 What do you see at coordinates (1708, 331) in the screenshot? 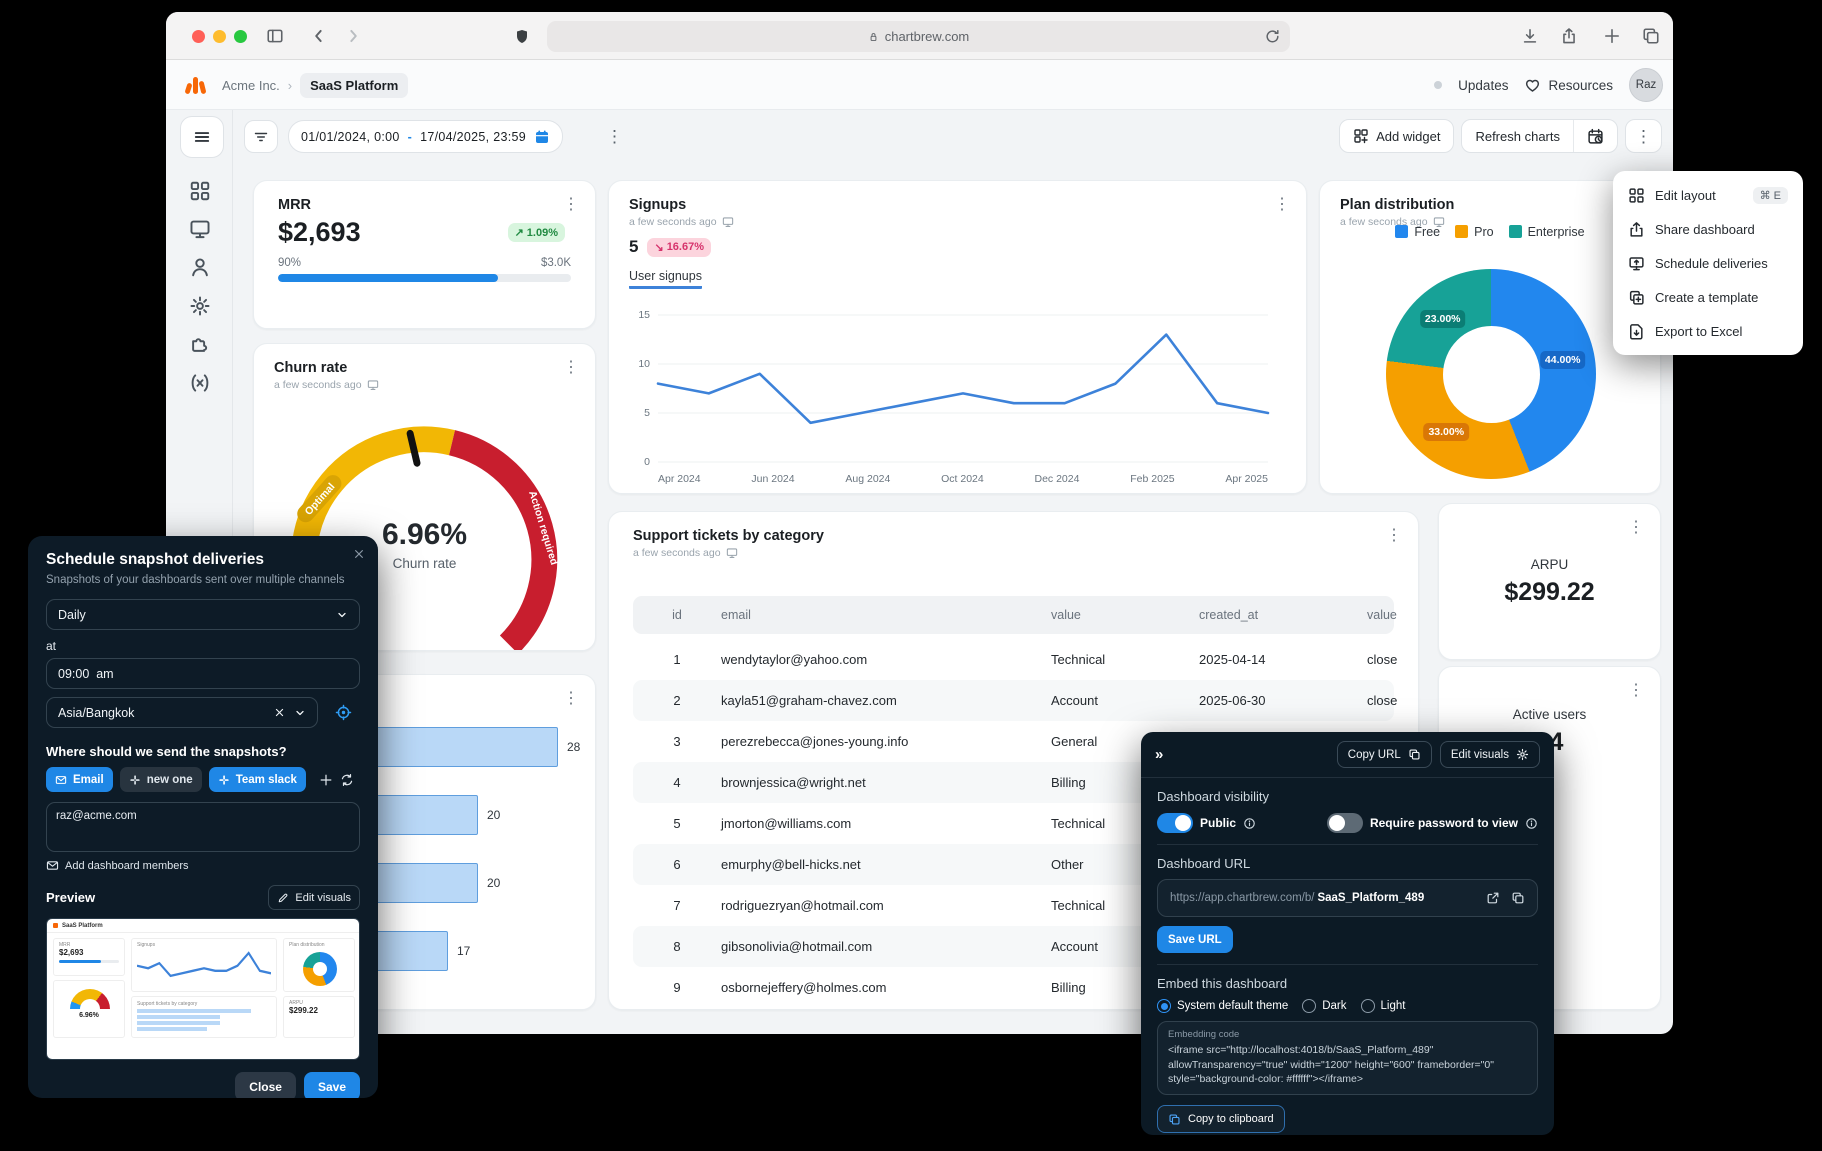
I see `menu-item-export-to-excel: Export to Excel` at bounding box center [1708, 331].